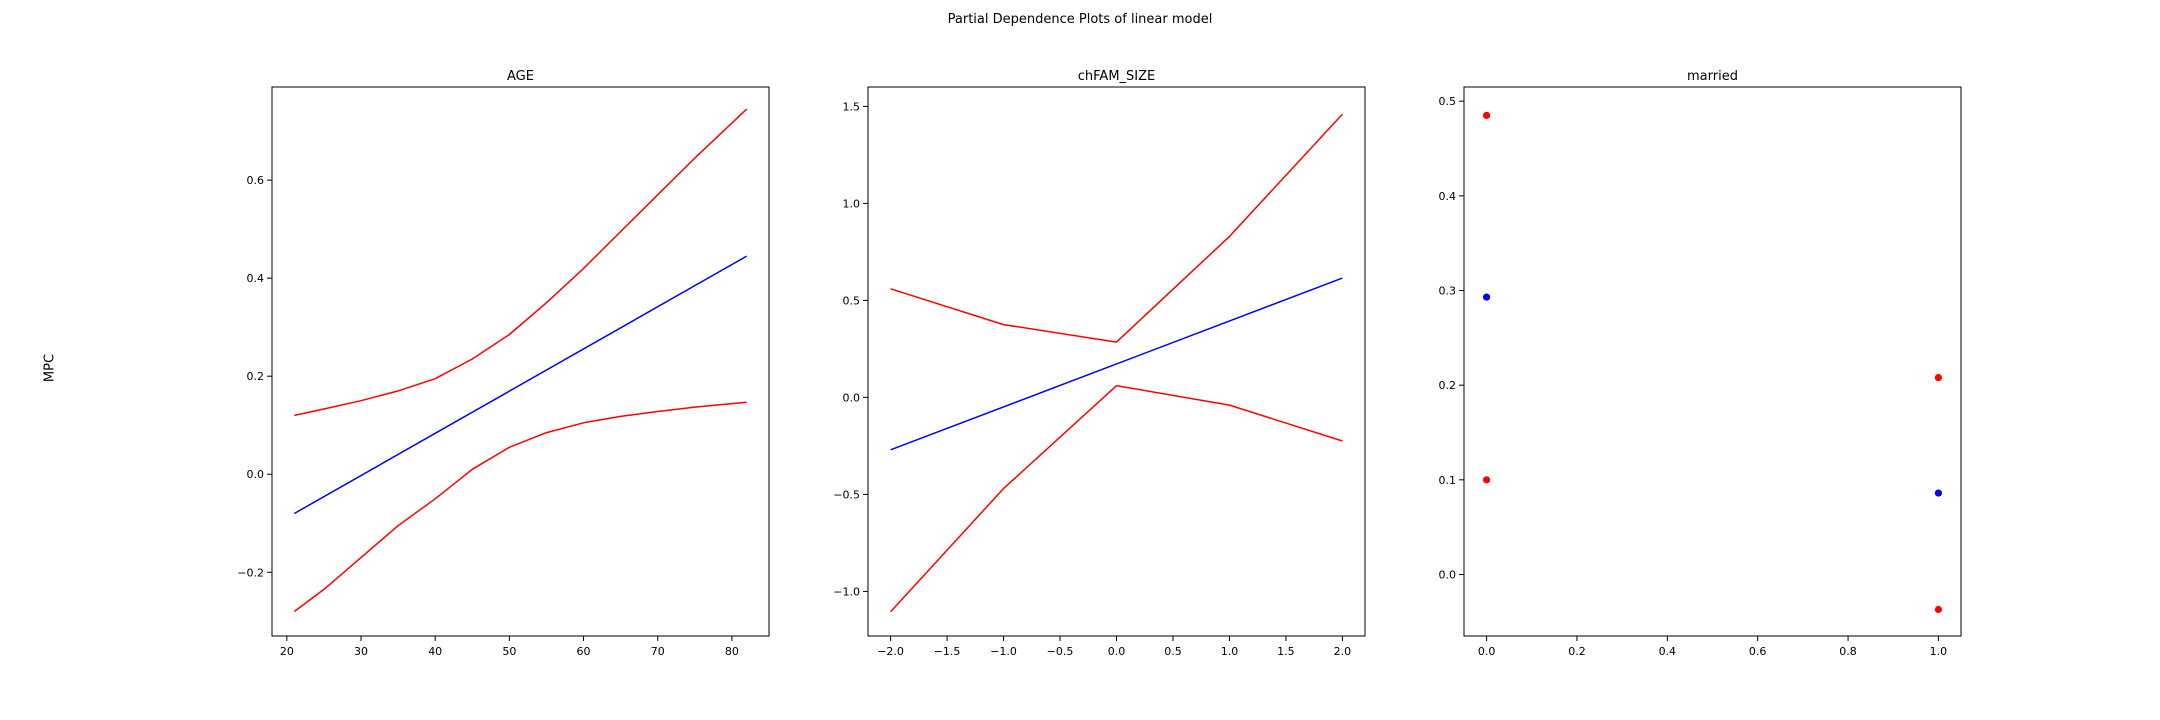 This screenshot has width=2160, height=720. What do you see at coordinates (1448, 480) in the screenshot?
I see `y-tick-label: 0.1` at bounding box center [1448, 480].